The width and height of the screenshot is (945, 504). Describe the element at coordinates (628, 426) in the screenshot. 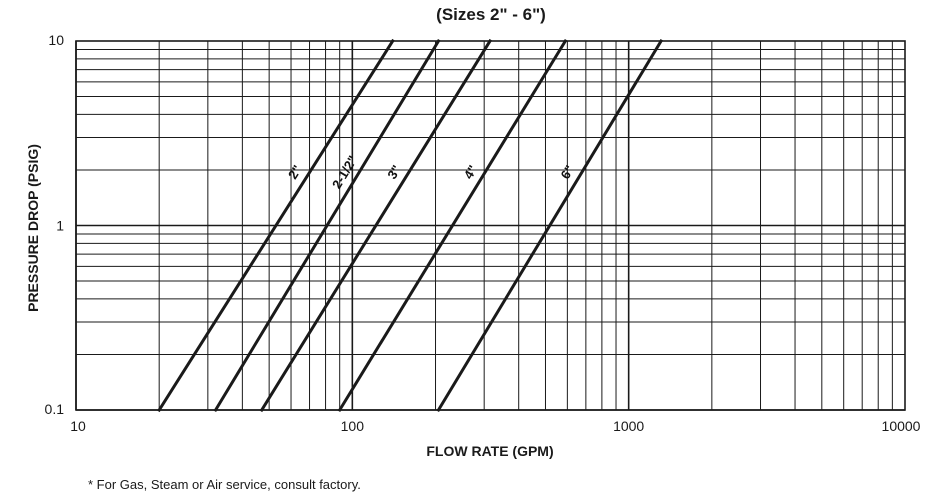

I see `x-tick-label: 1000` at that location.